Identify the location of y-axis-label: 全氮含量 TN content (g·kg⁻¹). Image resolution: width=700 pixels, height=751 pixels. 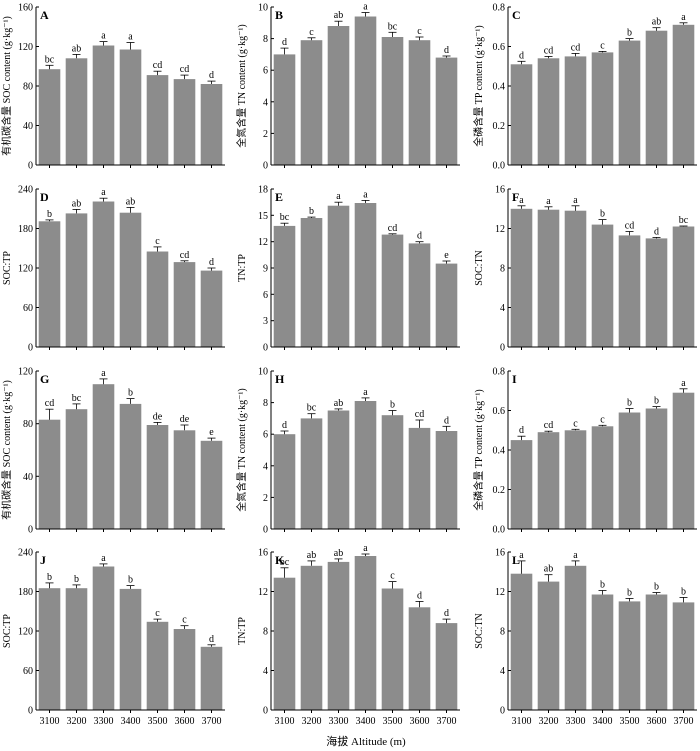
(241, 450).